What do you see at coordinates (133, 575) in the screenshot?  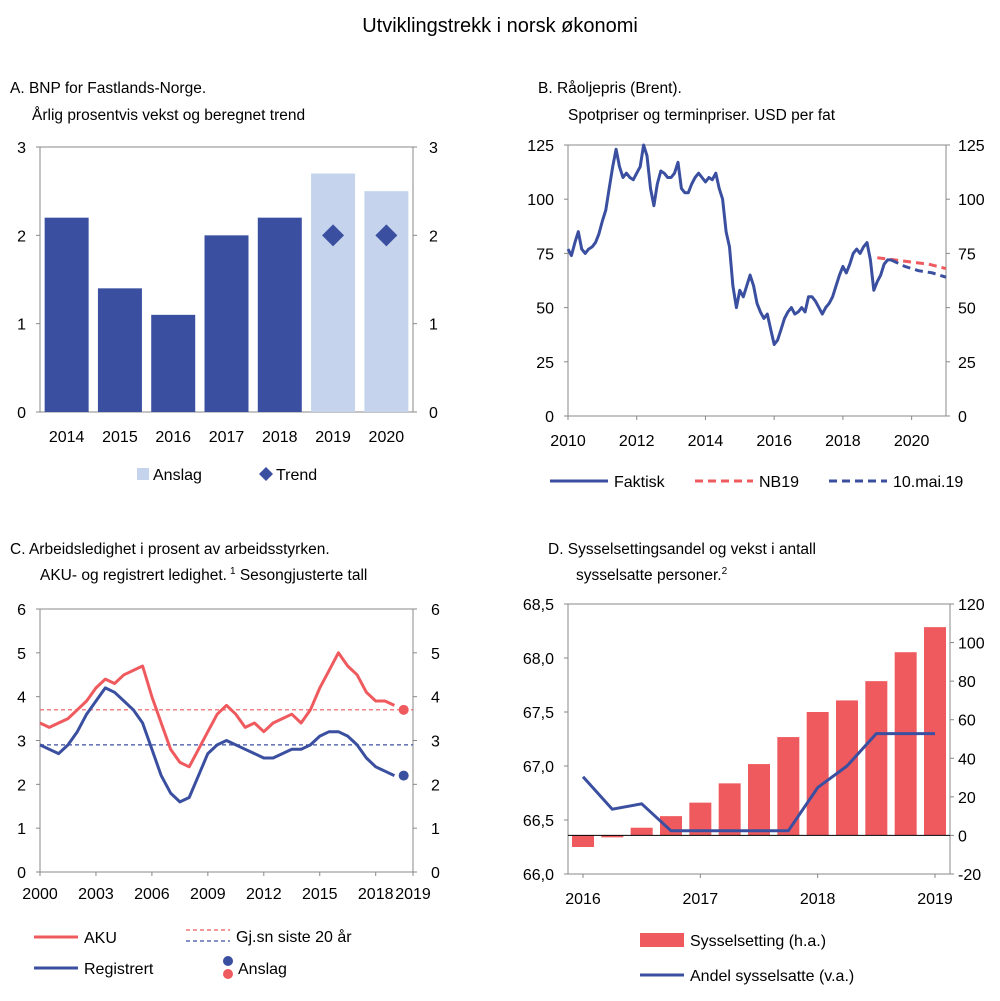 I see `panel-c-title-line2-text: AKU- og registrert ledighet.` at bounding box center [133, 575].